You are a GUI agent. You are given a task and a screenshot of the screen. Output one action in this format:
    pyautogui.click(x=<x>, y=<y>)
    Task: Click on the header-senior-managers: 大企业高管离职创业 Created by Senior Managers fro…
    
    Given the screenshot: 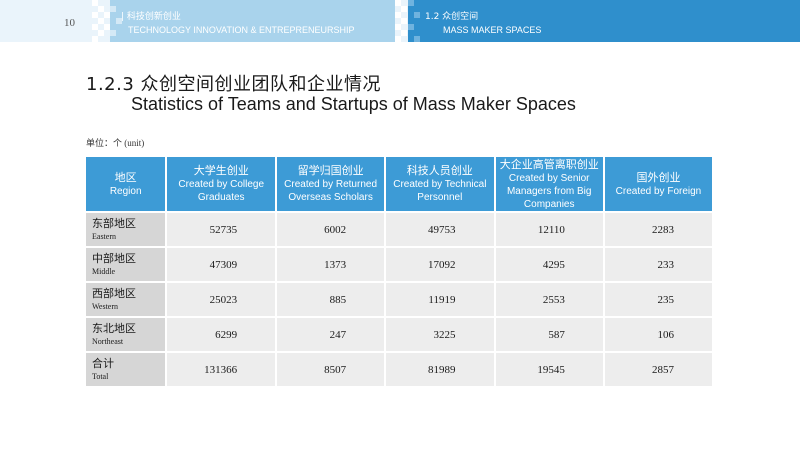 What is the action you would take?
    pyautogui.click(x=549, y=184)
    